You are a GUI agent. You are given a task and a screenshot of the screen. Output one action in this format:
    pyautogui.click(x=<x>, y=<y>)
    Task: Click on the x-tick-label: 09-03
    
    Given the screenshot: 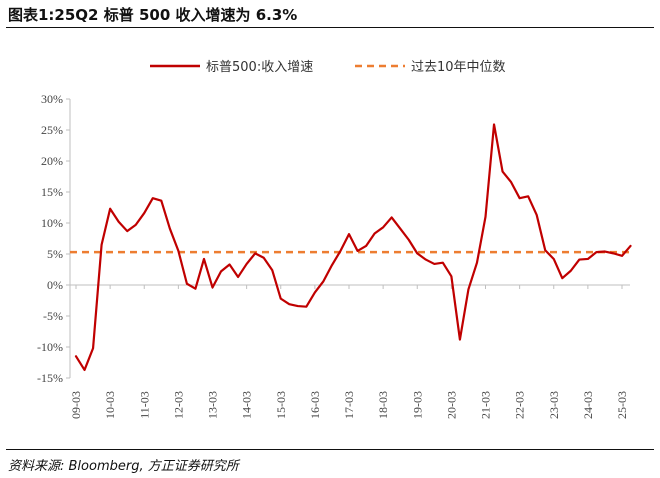 What is the action you would take?
    pyautogui.click(x=76, y=405)
    